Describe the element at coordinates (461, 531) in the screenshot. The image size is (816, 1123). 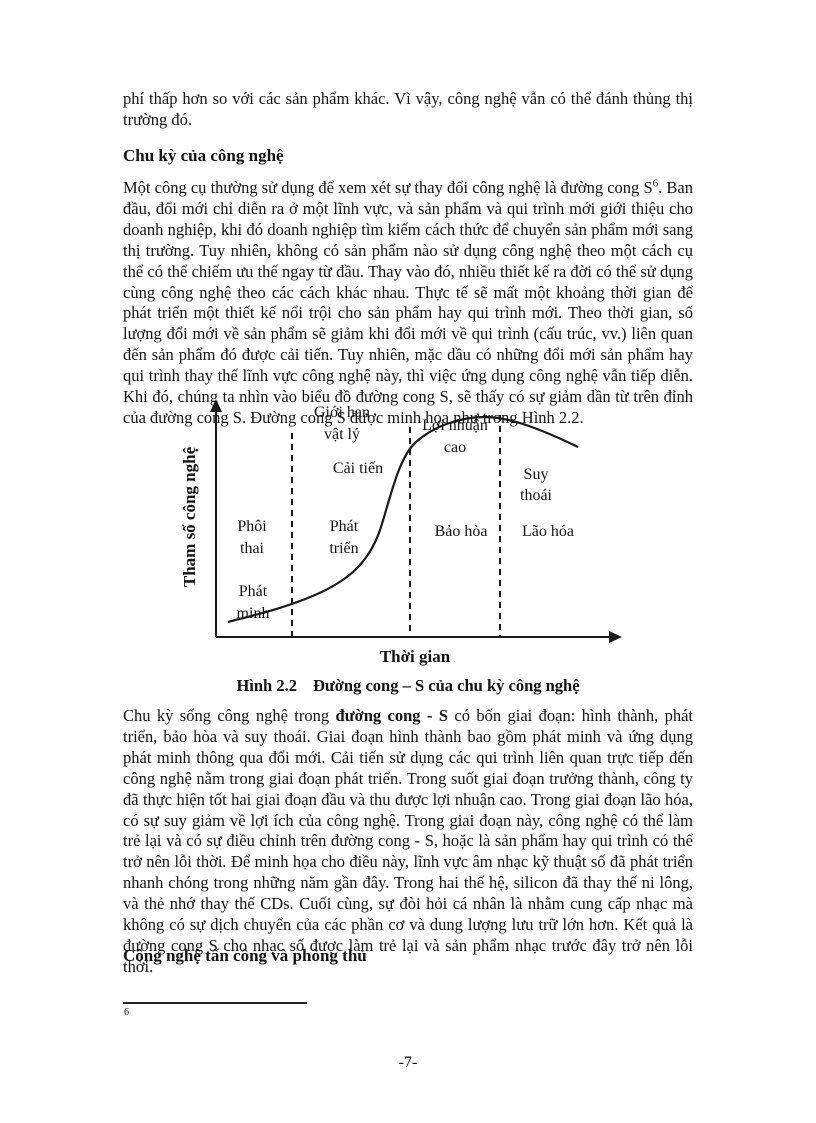
I see `label-saturation: Bảo hòa` at that location.